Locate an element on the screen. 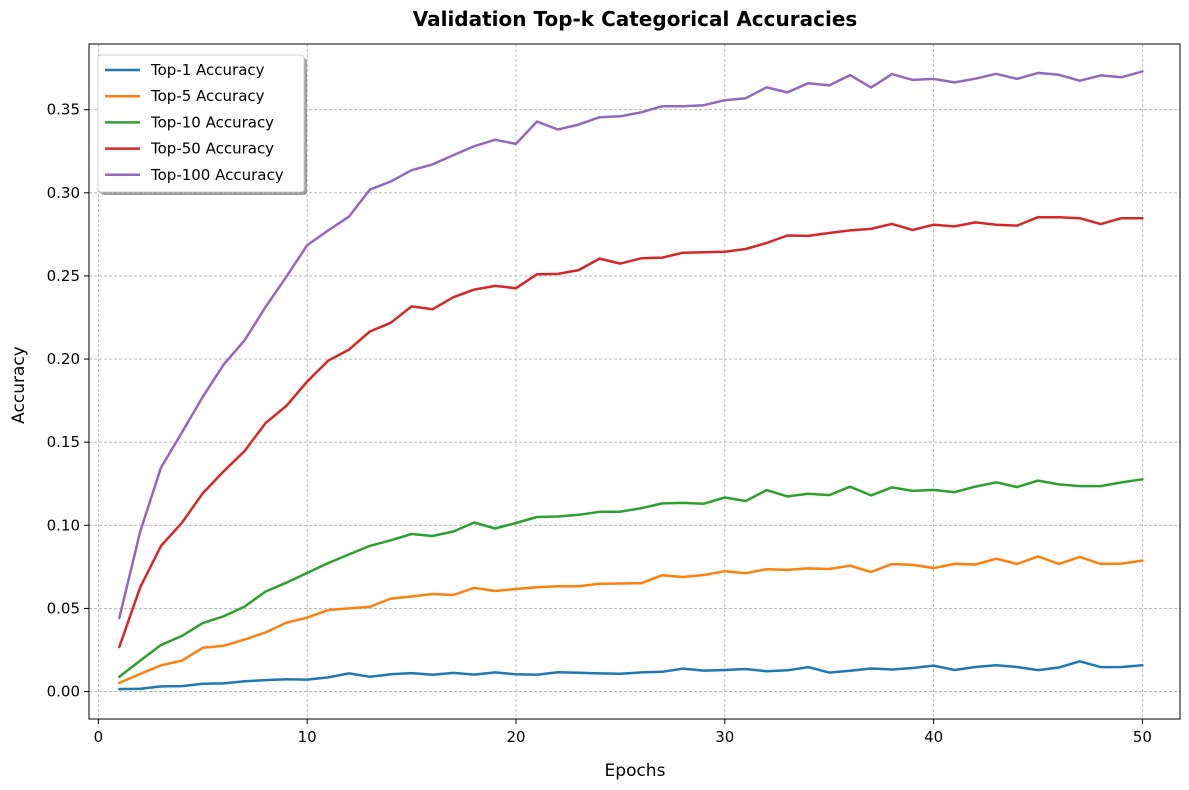  chart-title: Validation Top-k Categorical Accuracies is located at coordinates (635, 19).